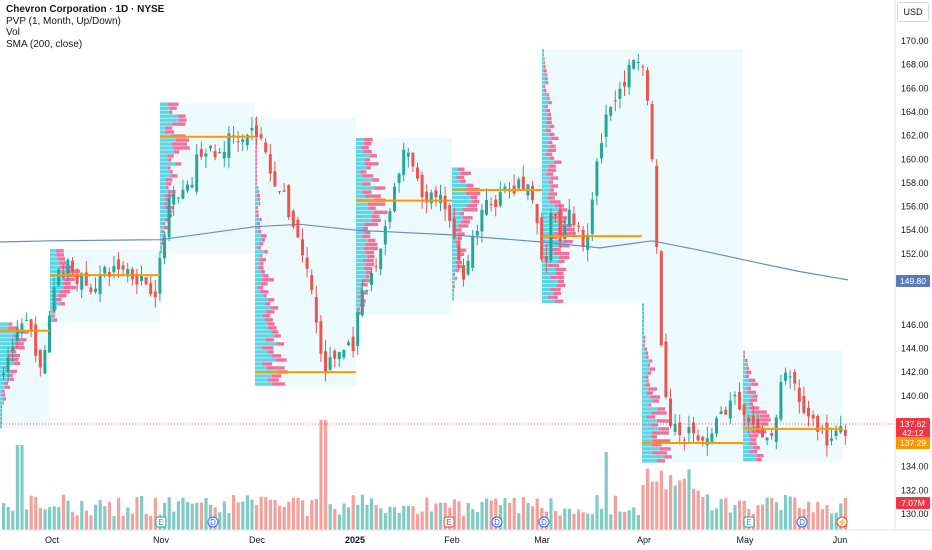 This screenshot has height=550, width=932. I want to click on sma-badge: 149.80, so click(913, 281).